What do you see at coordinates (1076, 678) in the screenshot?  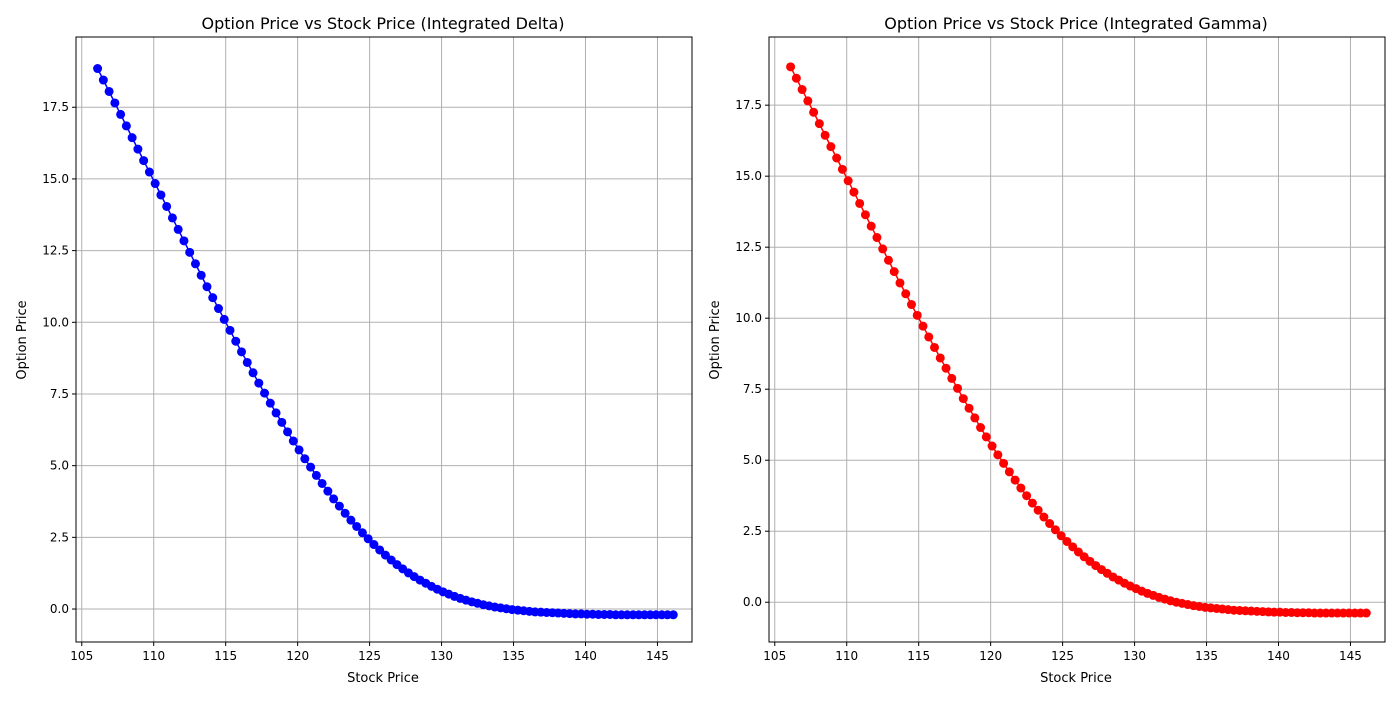 I see `x-axis-label: Stock Price` at bounding box center [1076, 678].